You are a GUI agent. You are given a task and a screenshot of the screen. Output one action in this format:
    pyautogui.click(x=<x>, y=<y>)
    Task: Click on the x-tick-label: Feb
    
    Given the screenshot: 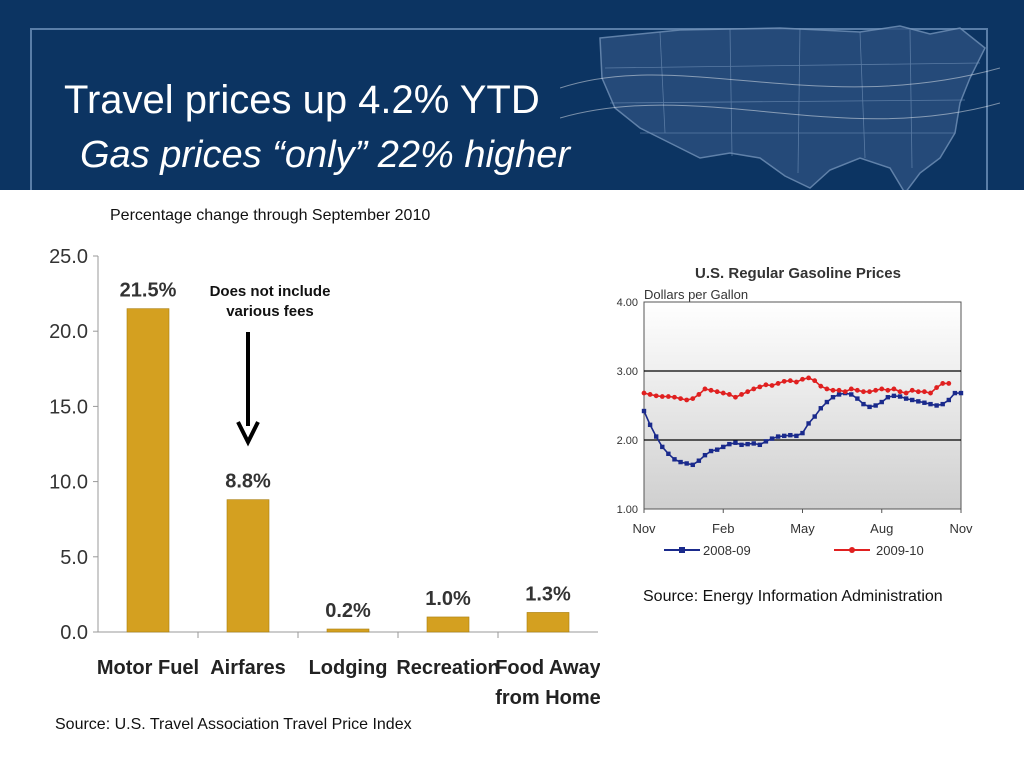 What is the action you would take?
    pyautogui.click(x=723, y=528)
    